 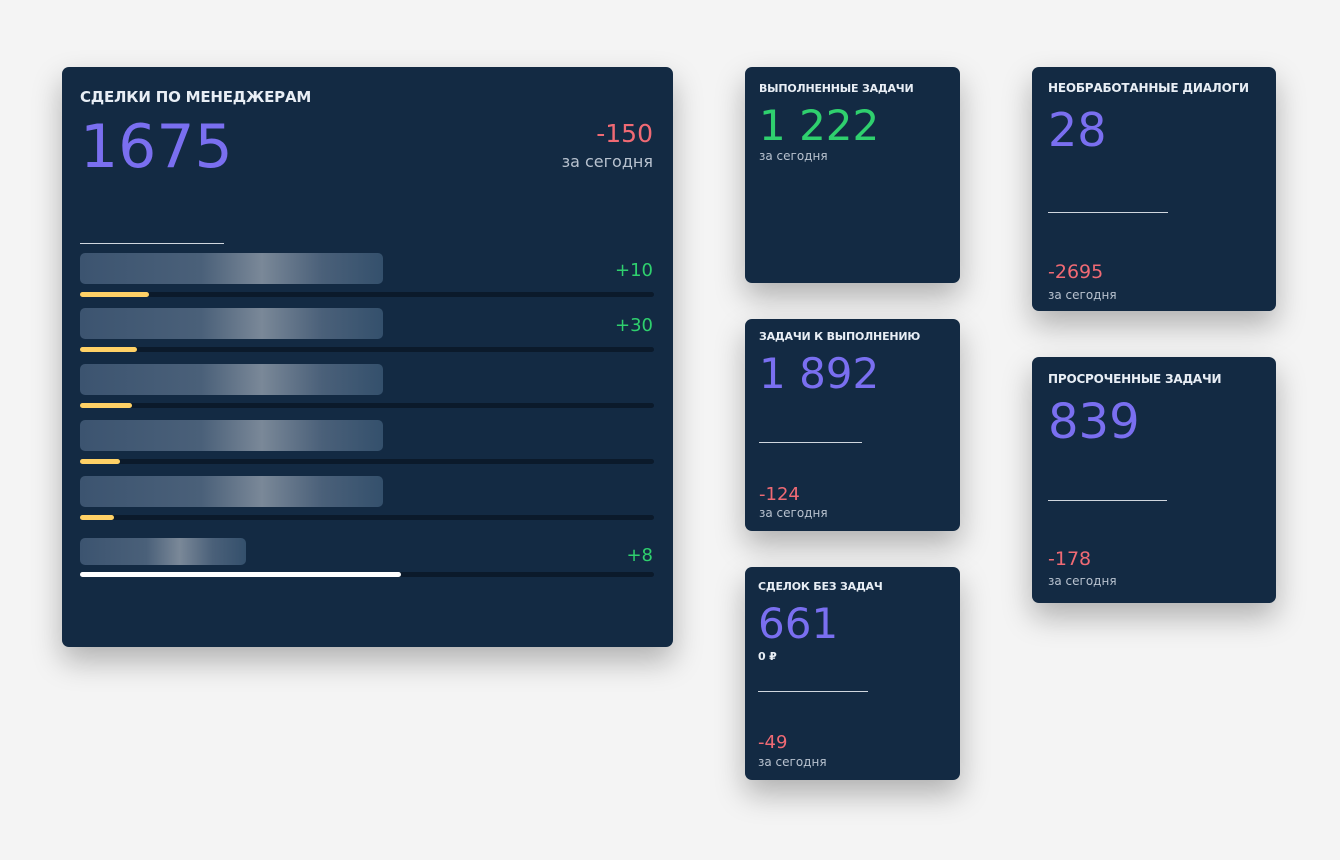 What do you see at coordinates (773, 742) in the screenshot?
I see `today-delta: -49` at bounding box center [773, 742].